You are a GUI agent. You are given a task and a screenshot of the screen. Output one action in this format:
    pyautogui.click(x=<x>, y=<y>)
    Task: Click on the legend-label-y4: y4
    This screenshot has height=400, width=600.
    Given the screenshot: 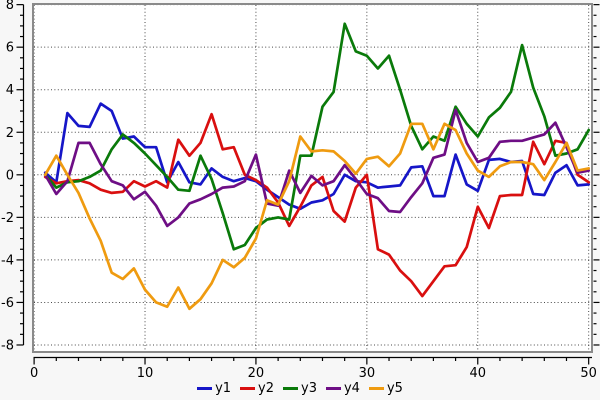 What is the action you would take?
    pyautogui.click(x=351, y=388)
    